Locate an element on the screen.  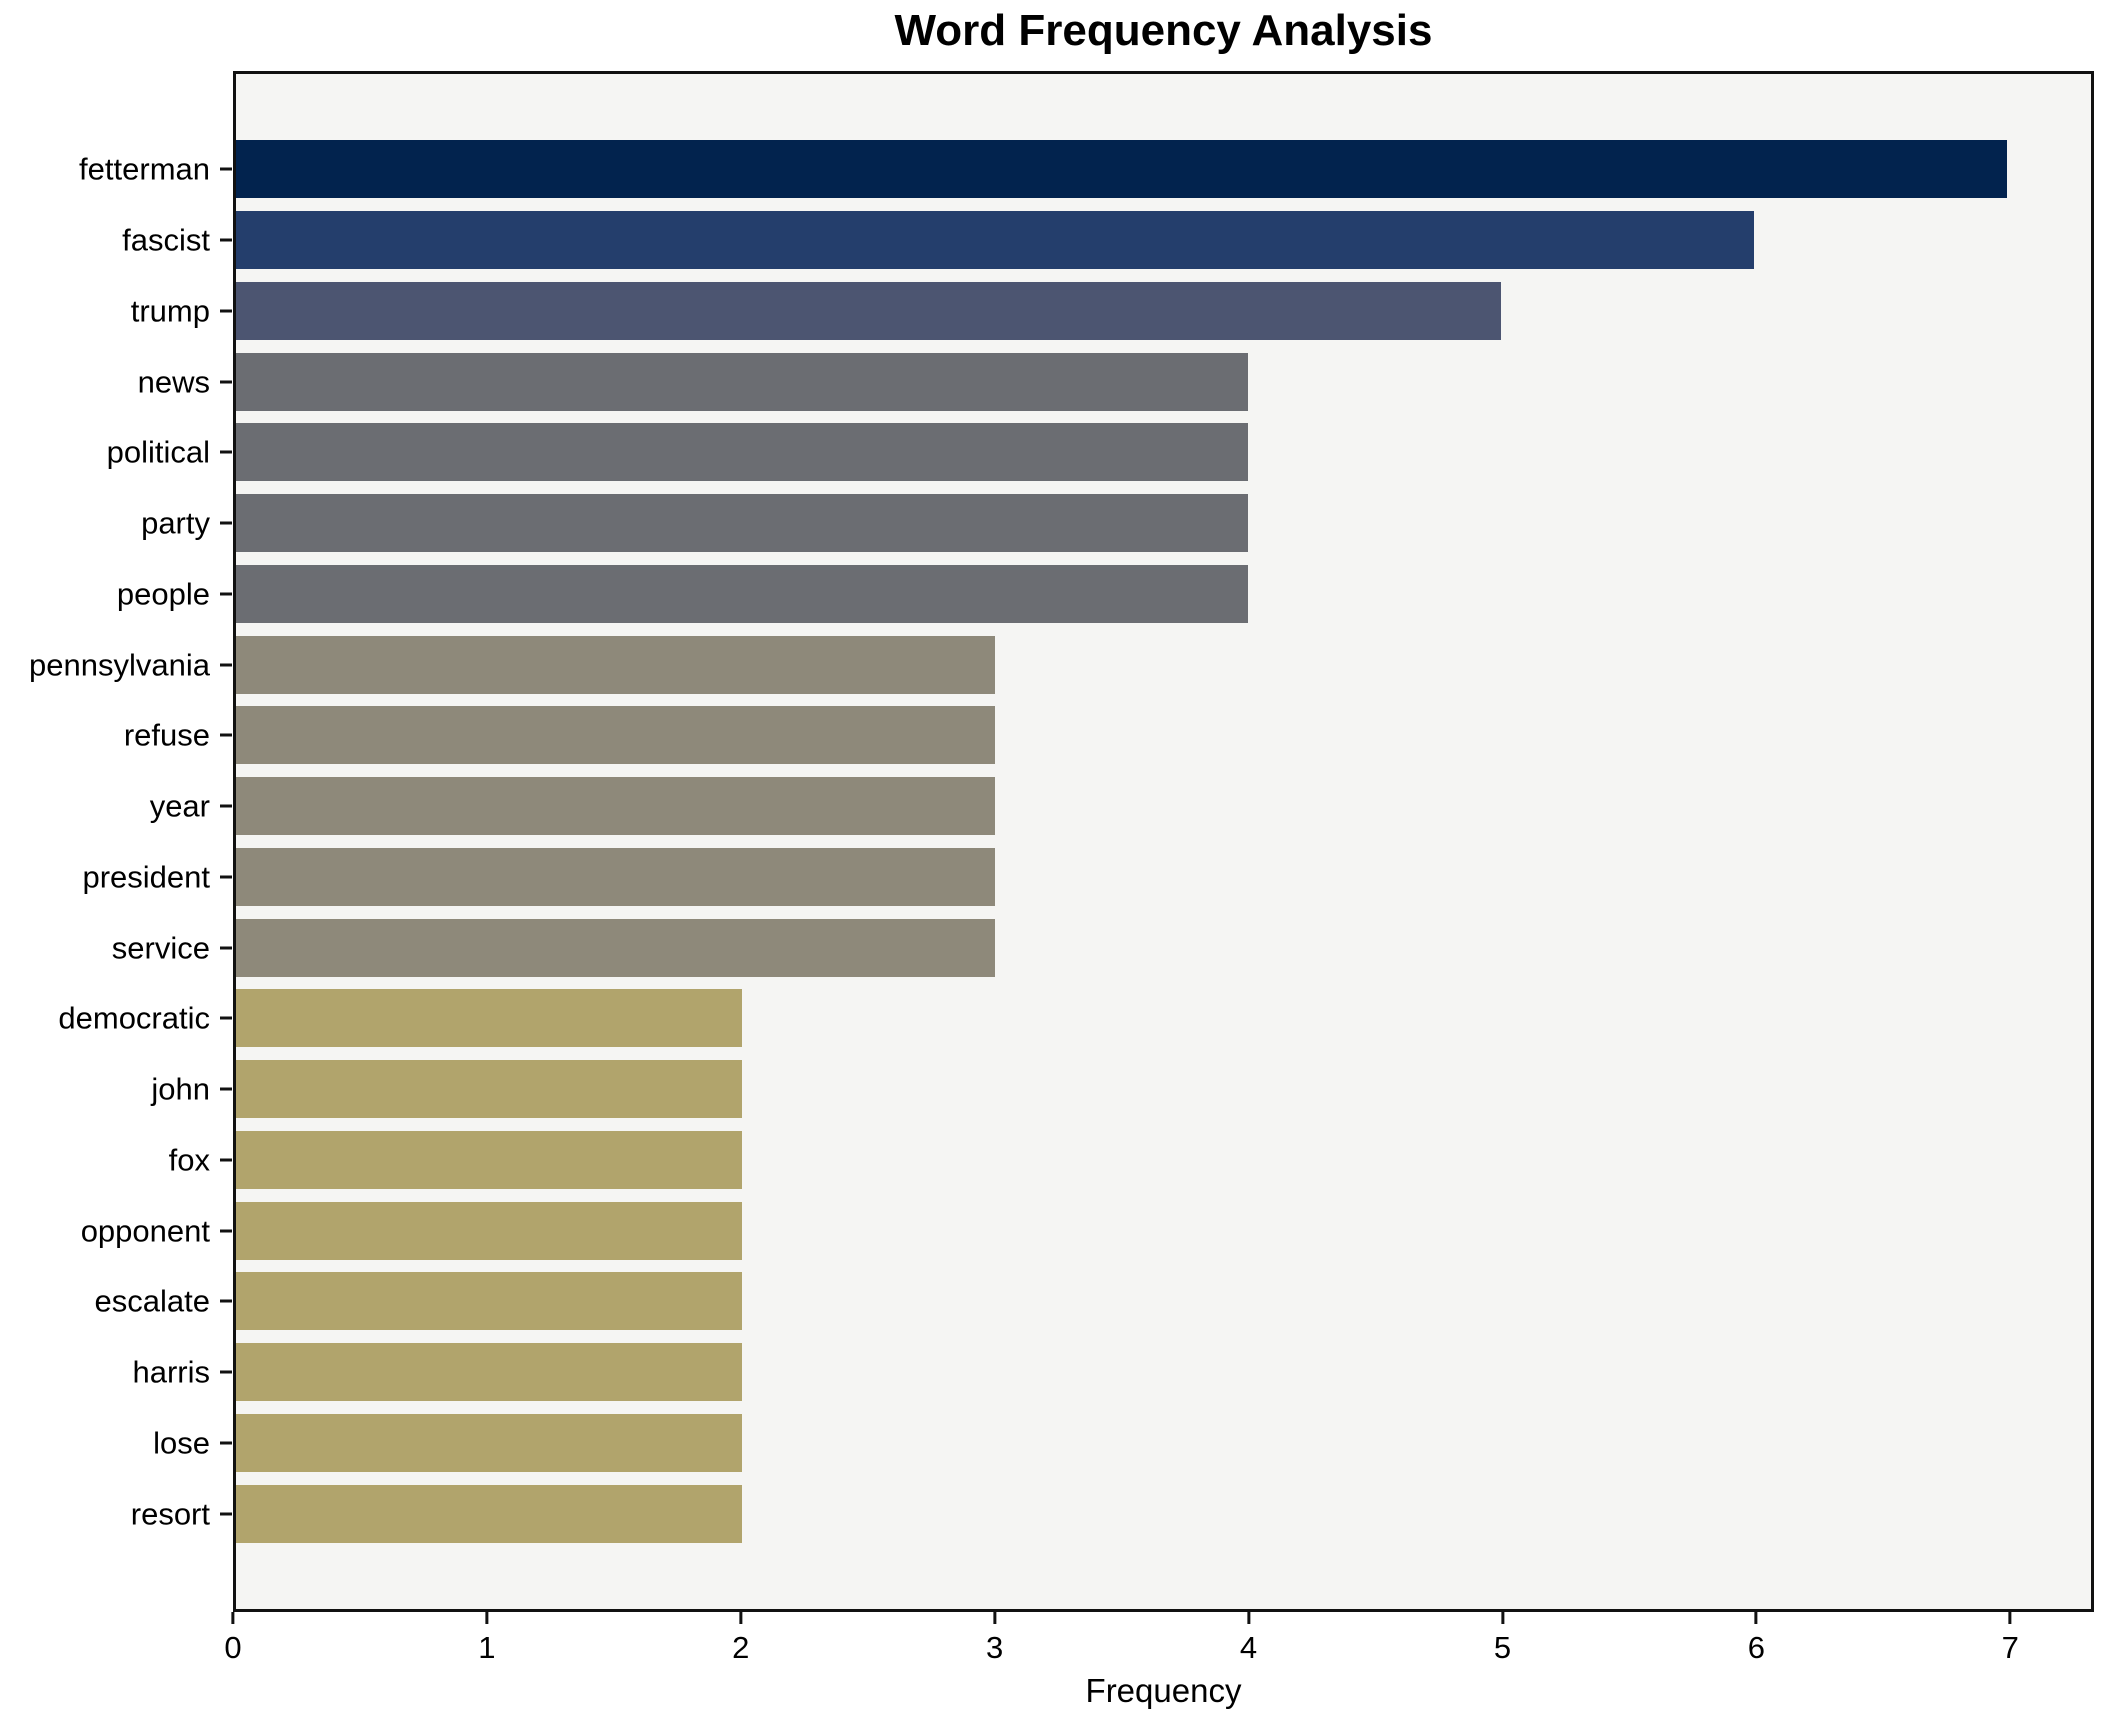
x-tick-label: 1 is located at coordinates (487, 1647).